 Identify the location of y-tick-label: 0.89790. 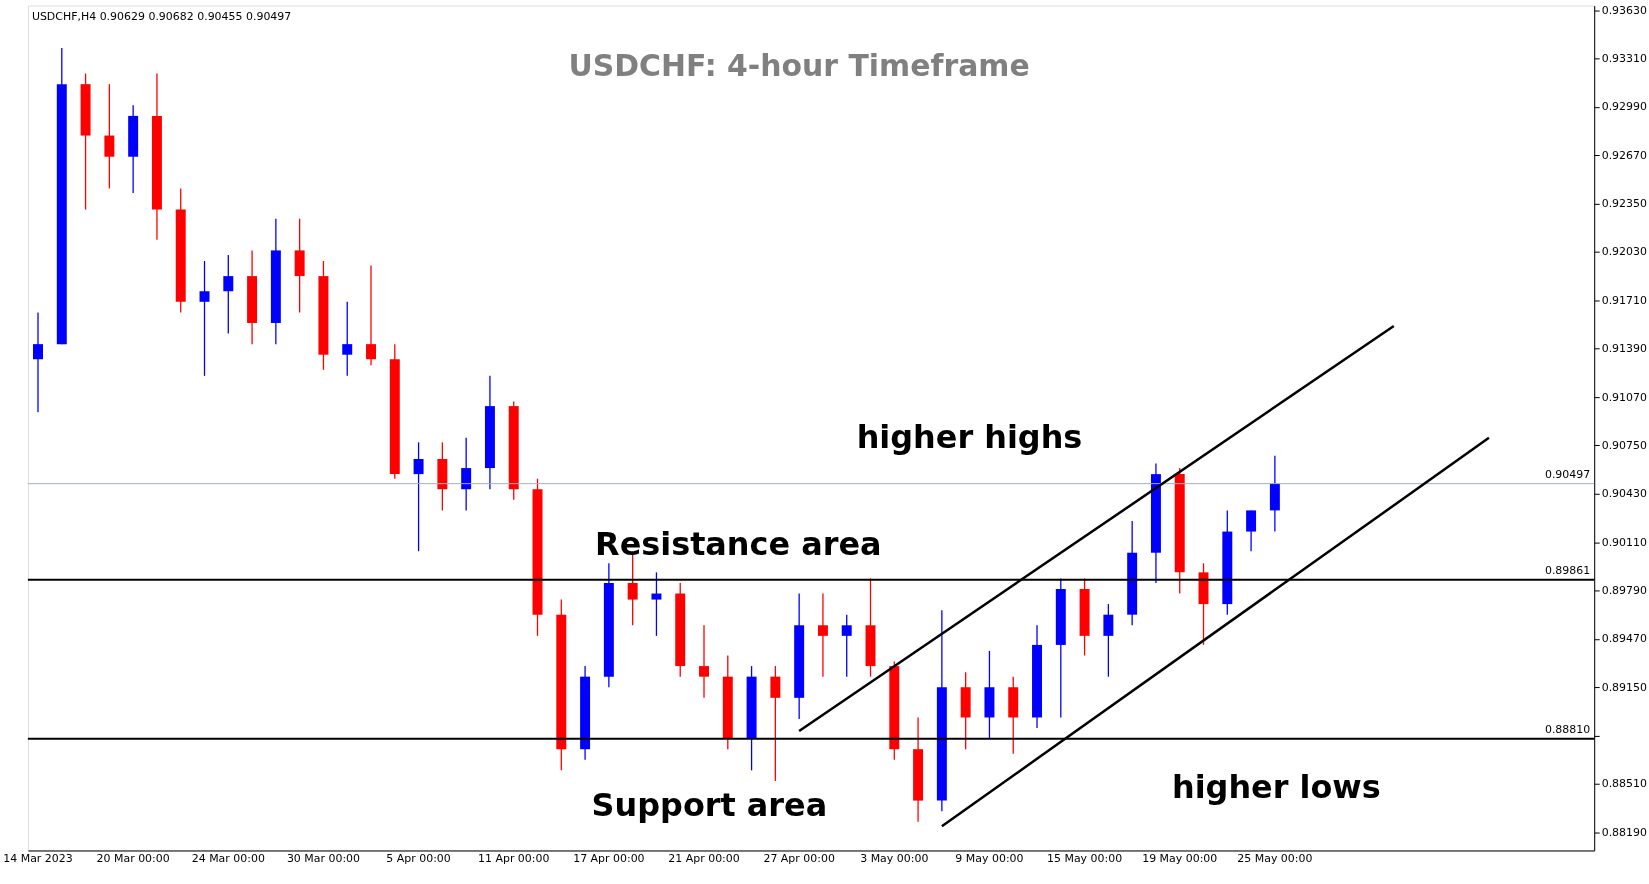
(1624, 590).